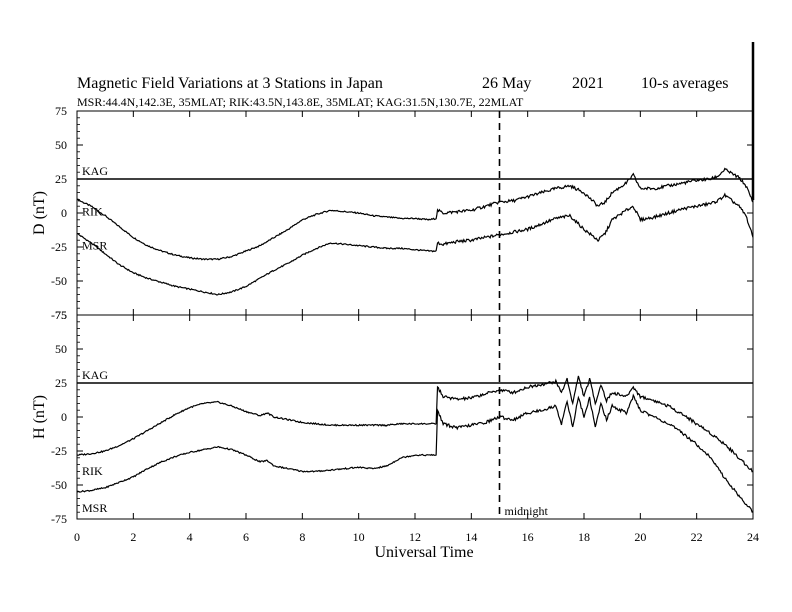  What do you see at coordinates (584, 537) in the screenshot?
I see `x-tick-label: 18` at bounding box center [584, 537].